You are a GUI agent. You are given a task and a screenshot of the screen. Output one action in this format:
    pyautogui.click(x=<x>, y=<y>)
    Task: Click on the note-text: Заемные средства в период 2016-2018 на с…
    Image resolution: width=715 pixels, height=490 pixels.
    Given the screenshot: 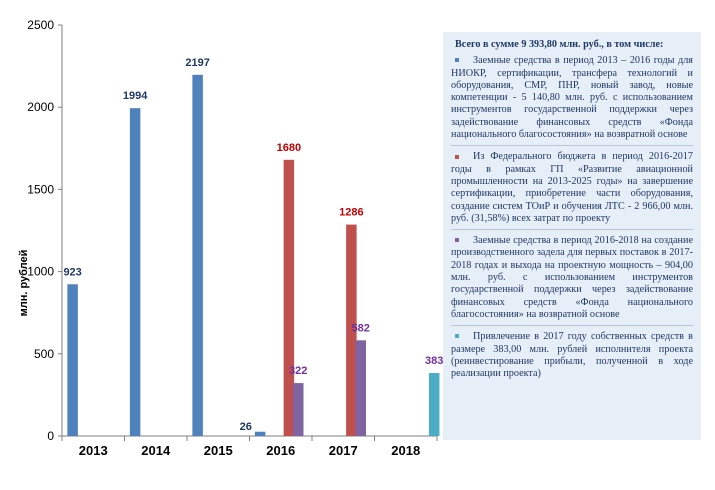 What is the action you would take?
    pyautogui.click(x=572, y=277)
    